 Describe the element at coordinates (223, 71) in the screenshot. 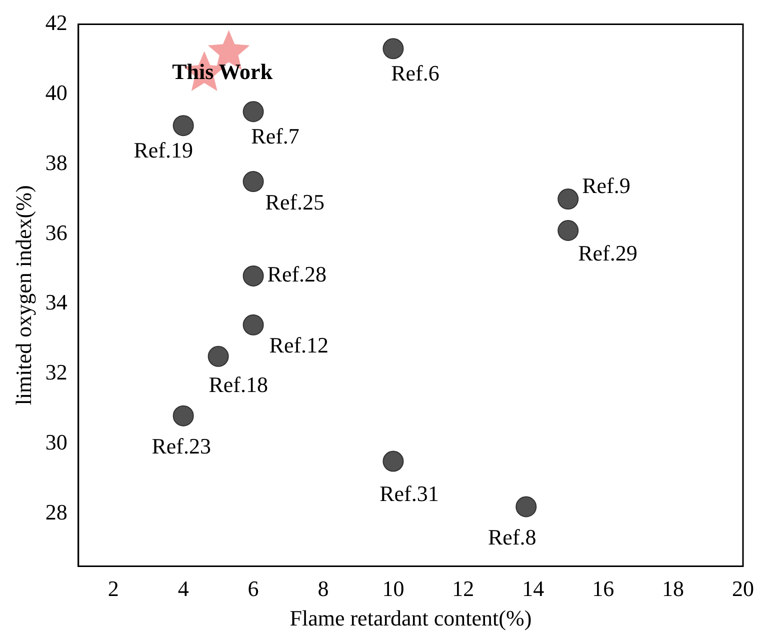

I see `annotation: This Work` at that location.